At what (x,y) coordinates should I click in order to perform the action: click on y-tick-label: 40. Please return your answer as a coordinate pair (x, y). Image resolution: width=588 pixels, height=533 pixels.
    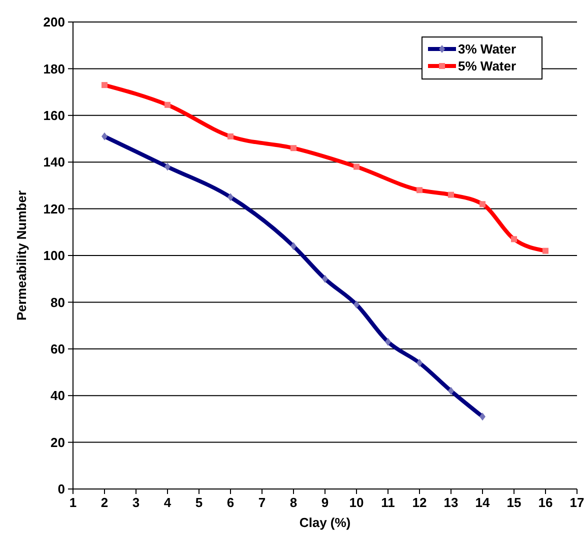
    Looking at the image, I should click on (57, 396).